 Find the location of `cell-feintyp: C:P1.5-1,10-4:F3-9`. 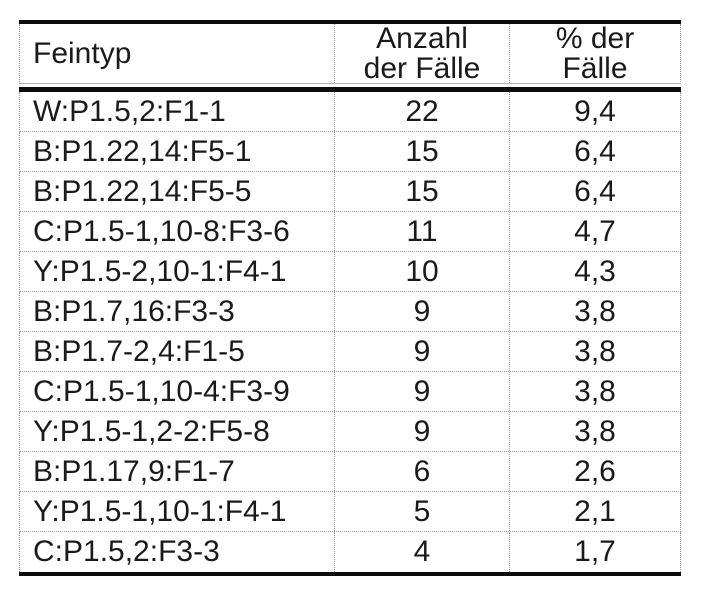

cell-feintyp: C:P1.5-1,10-4:F3-9 is located at coordinates (161, 391).